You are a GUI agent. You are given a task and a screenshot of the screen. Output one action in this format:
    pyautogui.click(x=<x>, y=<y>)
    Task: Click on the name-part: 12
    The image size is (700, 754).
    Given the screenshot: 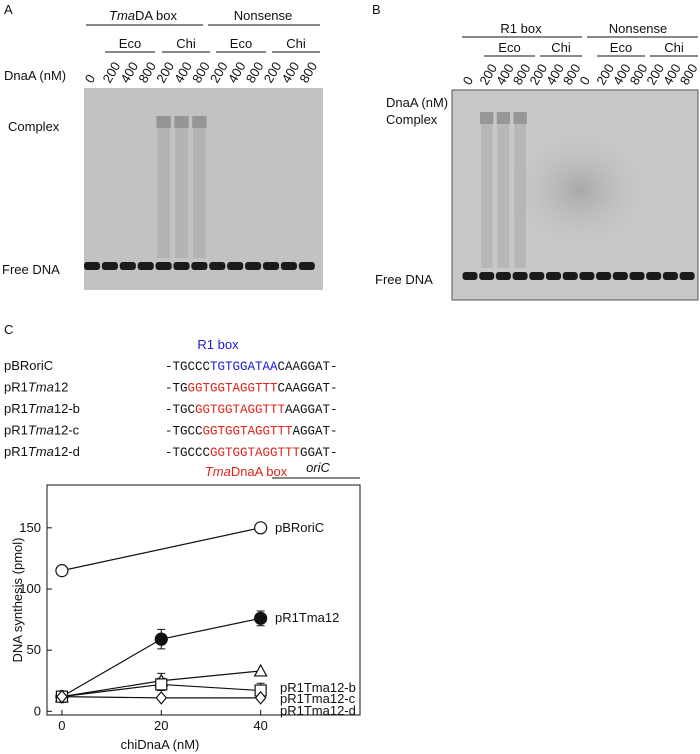 What is the action you would take?
    pyautogui.click(x=61, y=387)
    